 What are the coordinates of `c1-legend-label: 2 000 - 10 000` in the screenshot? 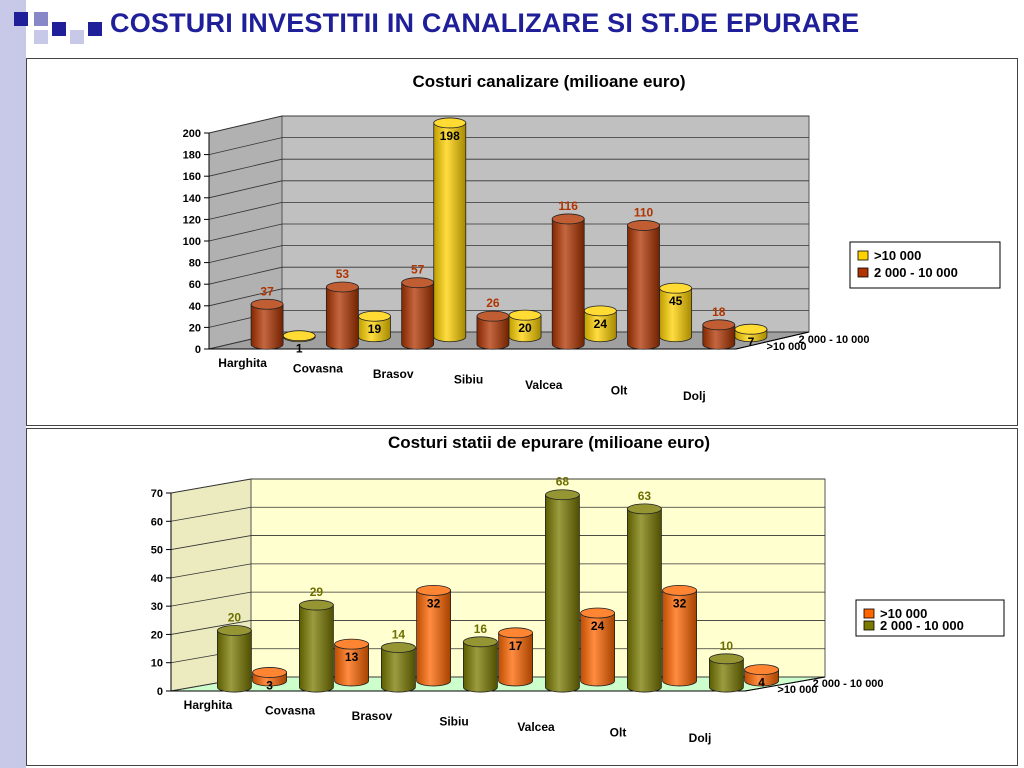 It's located at (916, 272).